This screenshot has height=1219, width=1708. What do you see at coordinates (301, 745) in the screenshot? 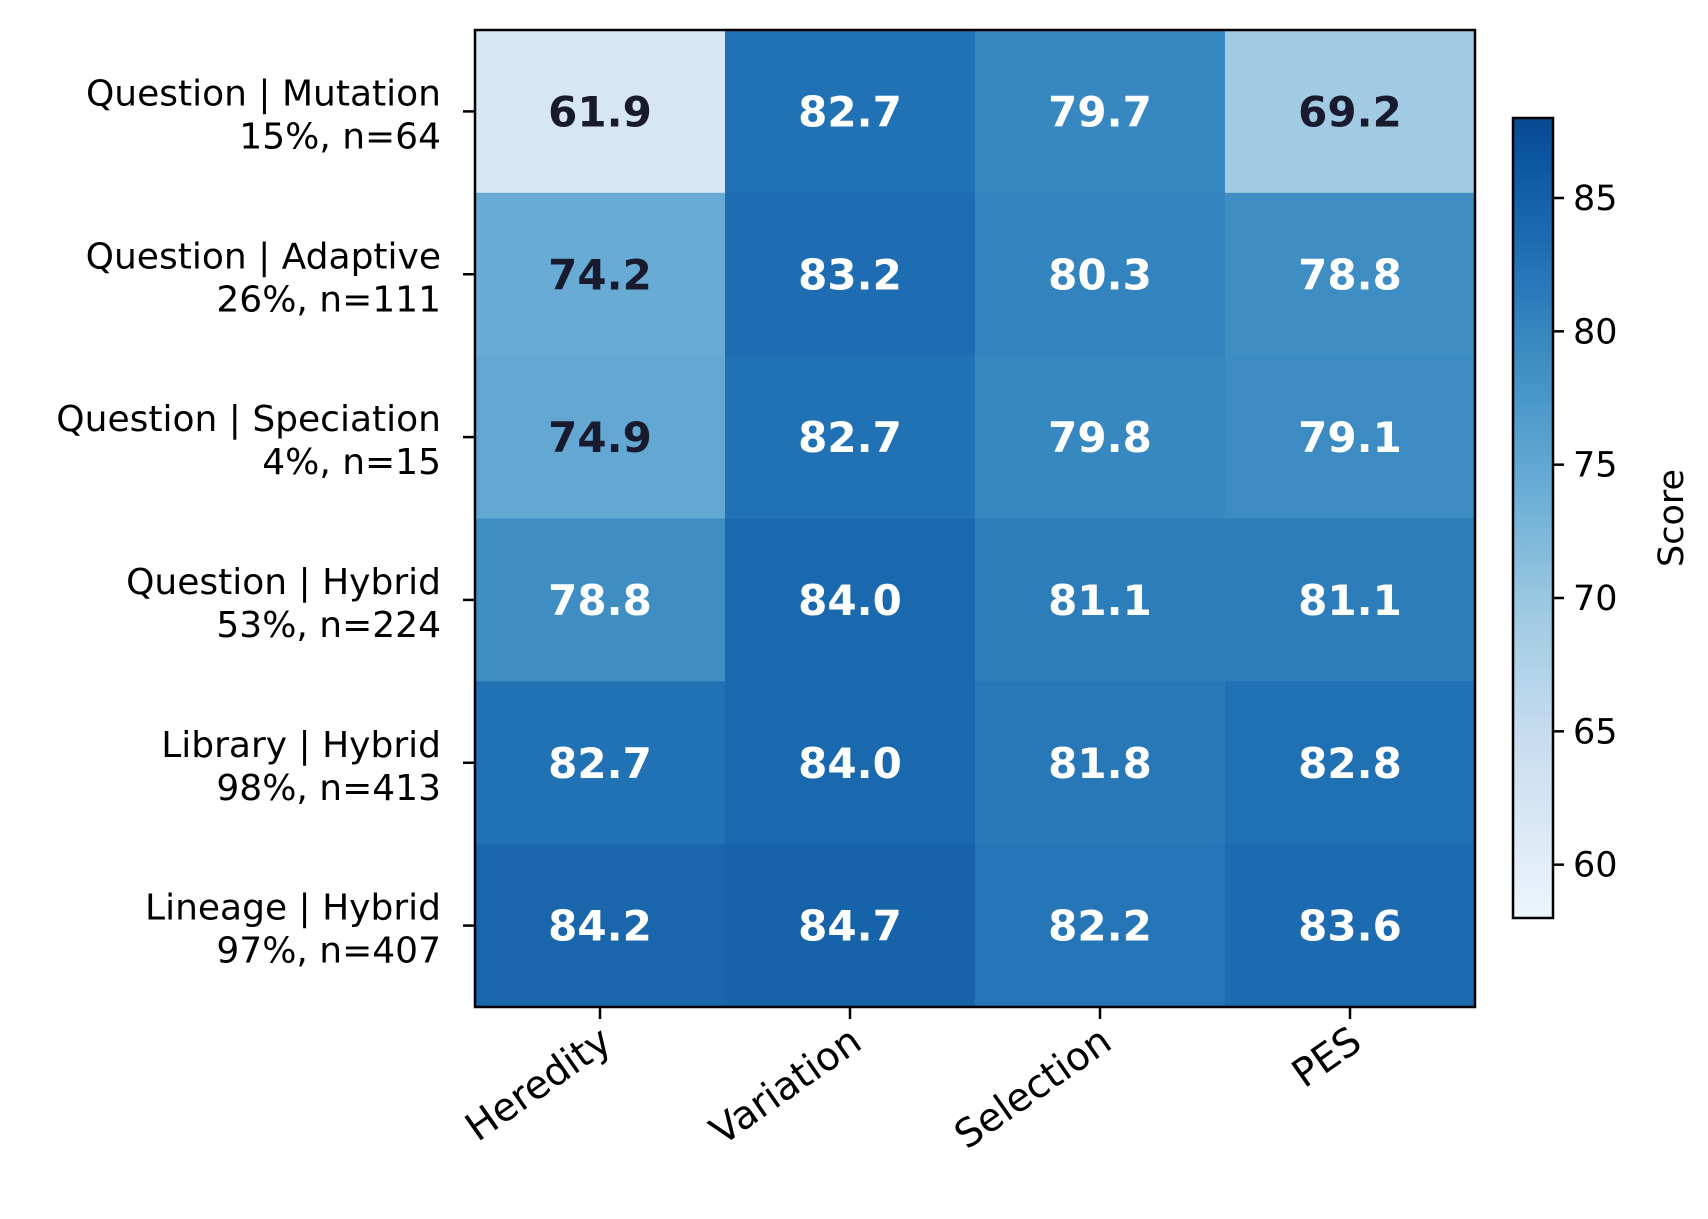
I see `row-label: Library | Hybrid` at bounding box center [301, 745].